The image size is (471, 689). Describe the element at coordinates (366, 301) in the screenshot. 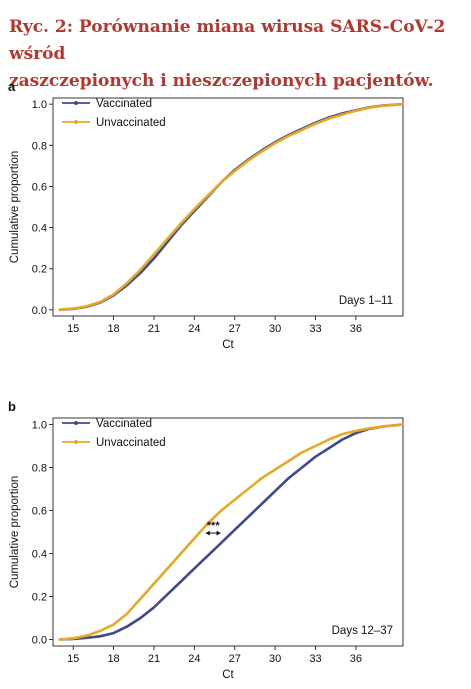

I see `days-annotation: Days 1–11` at that location.